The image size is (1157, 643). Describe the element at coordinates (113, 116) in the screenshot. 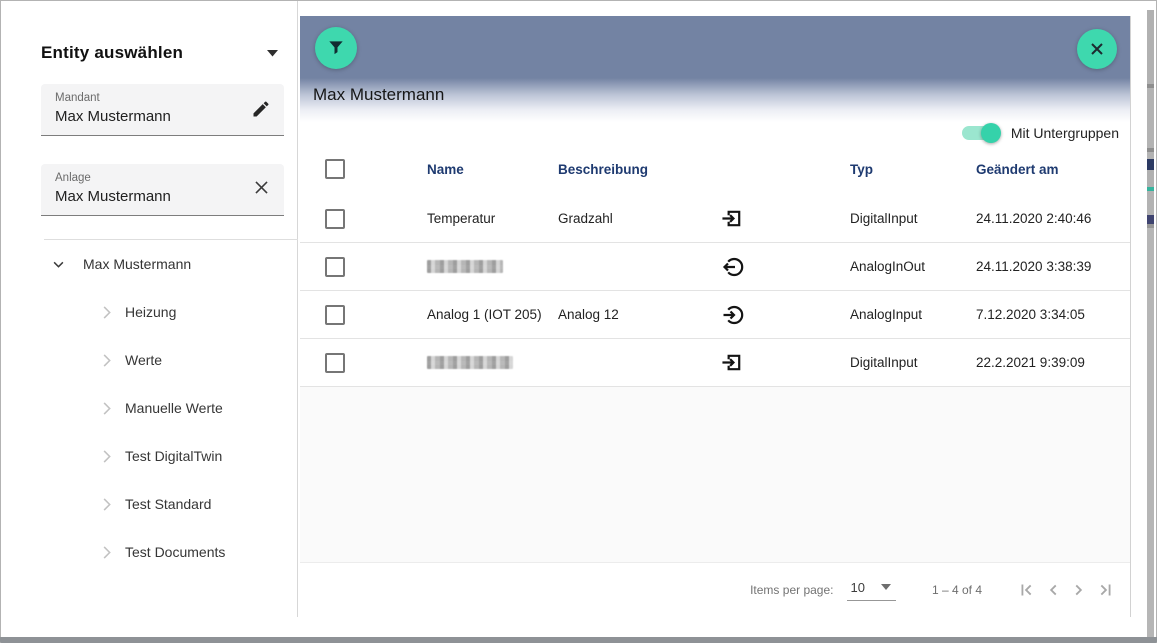

I see `mandant-value: Max Mustermann` at that location.